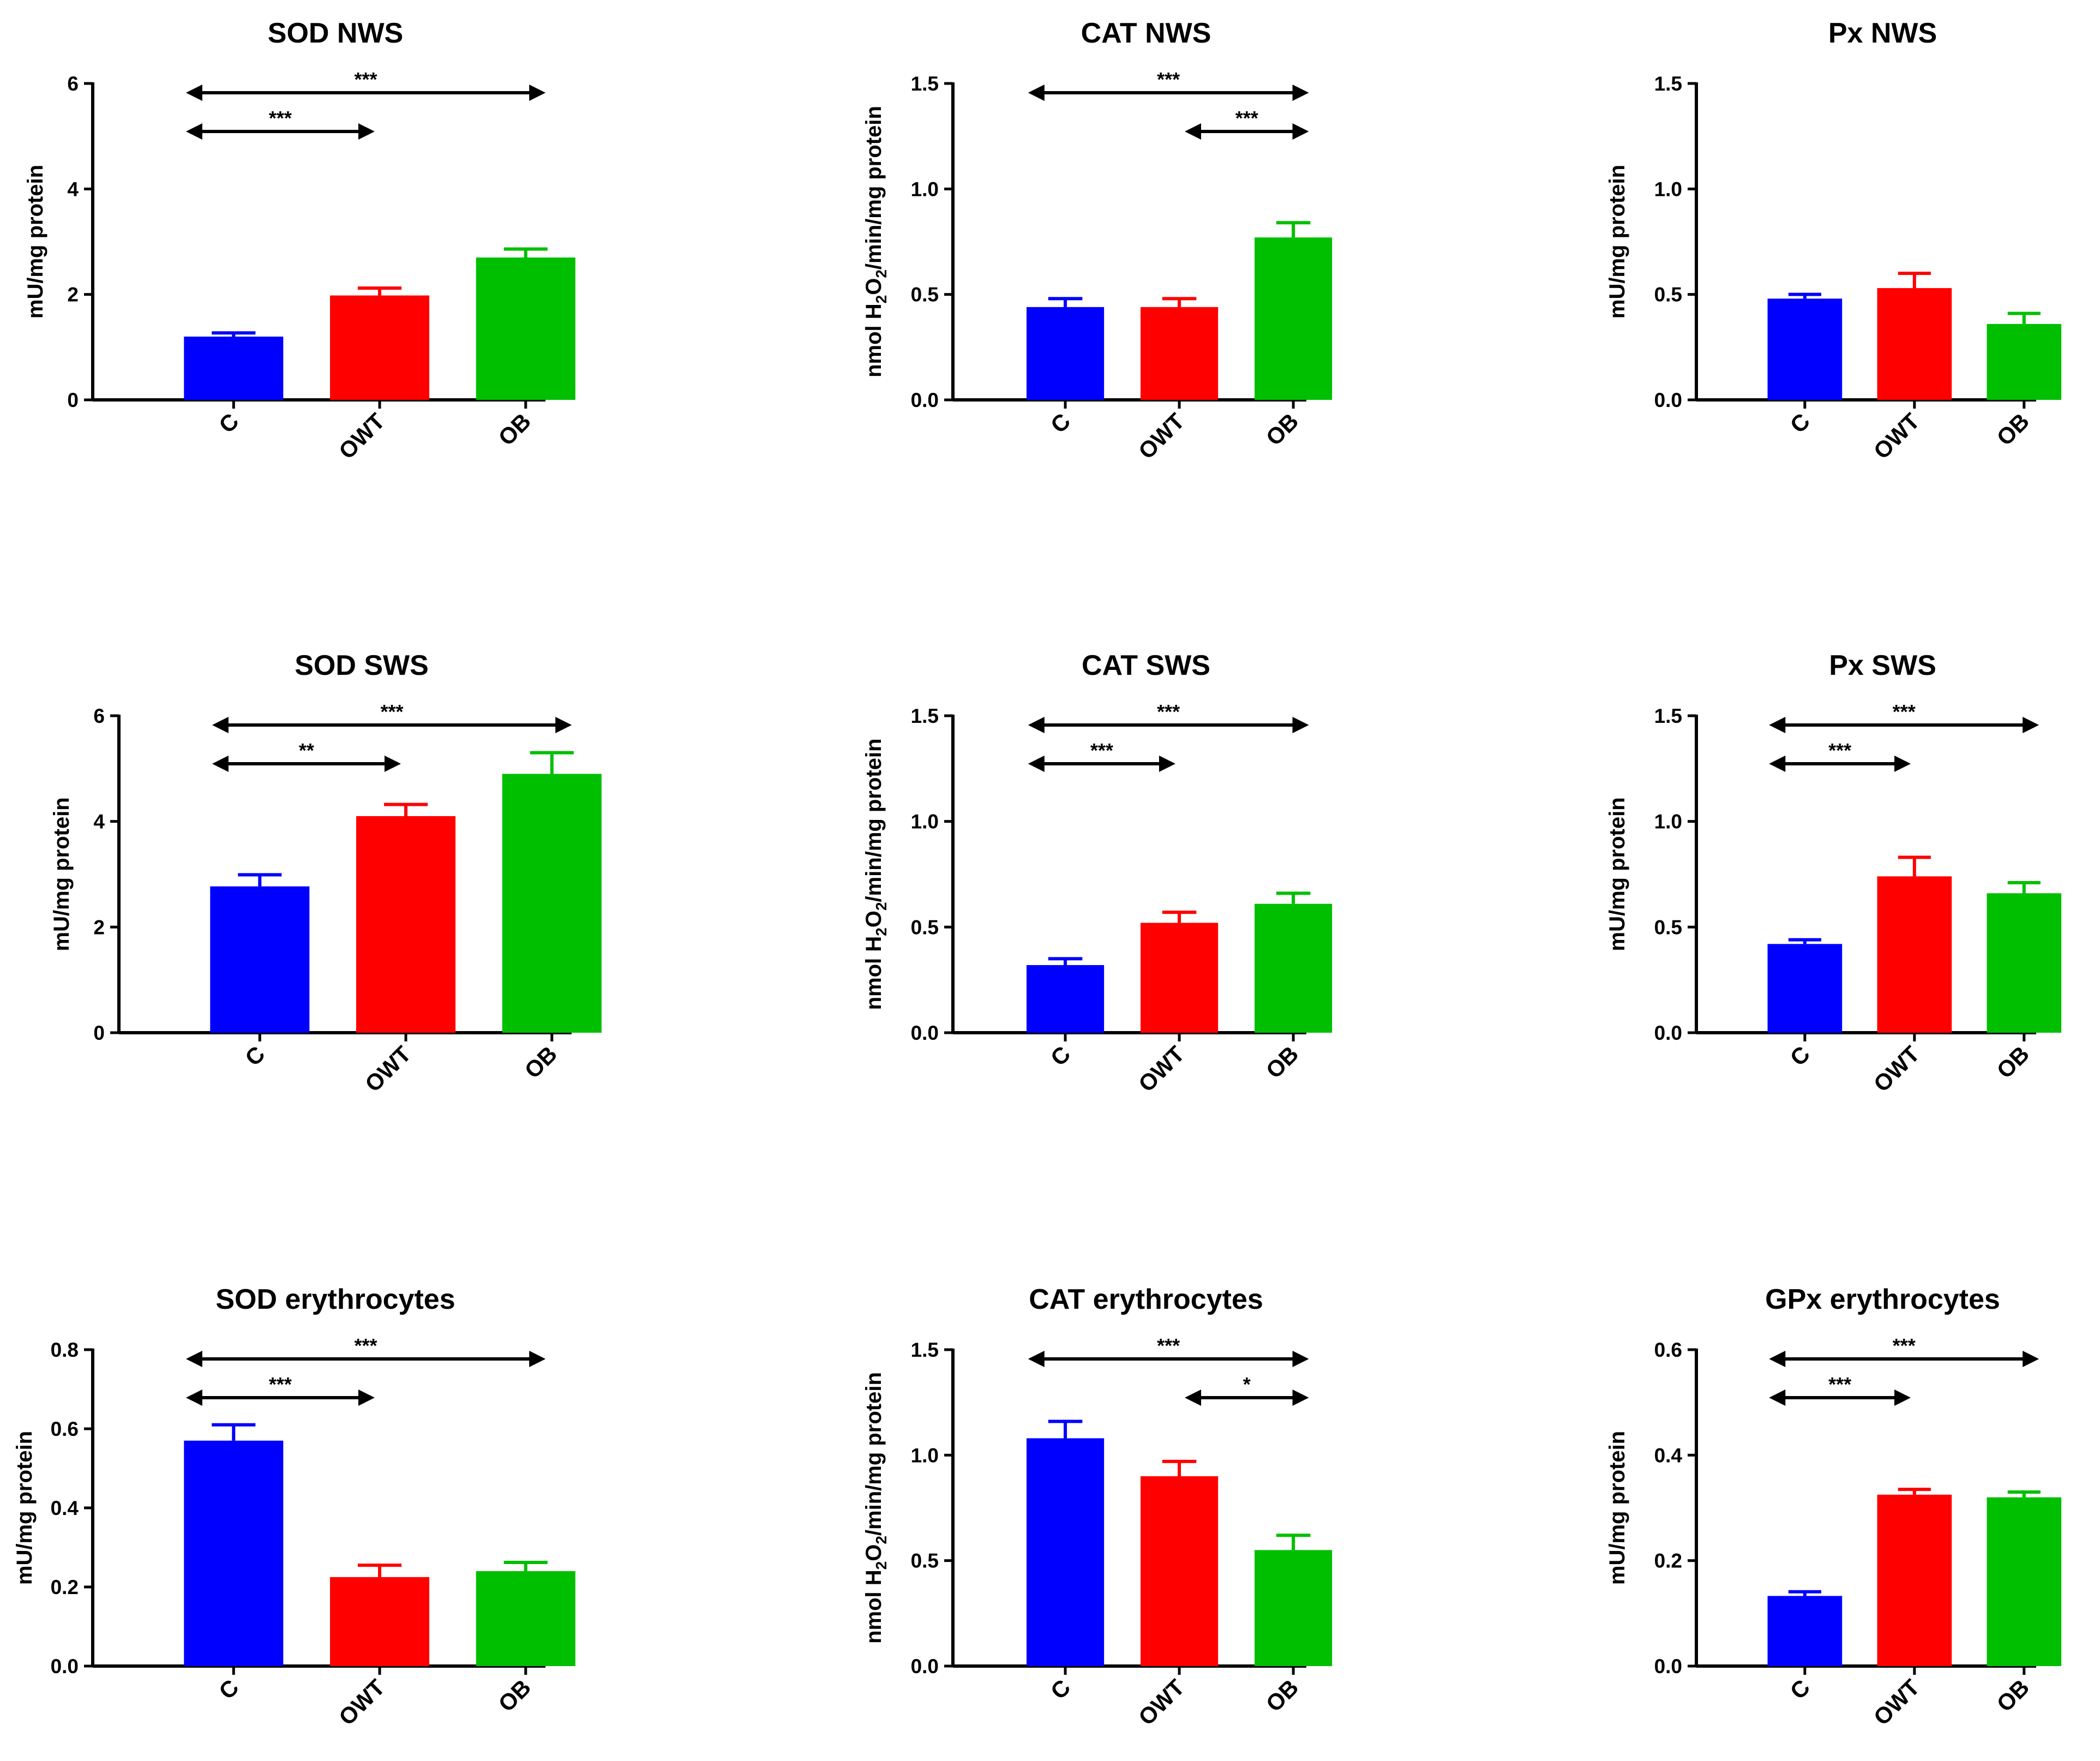 The image size is (2100, 1761). Describe the element at coordinates (1146, 1300) in the screenshot. I see `chart-title: CAT erythrocytes` at that location.